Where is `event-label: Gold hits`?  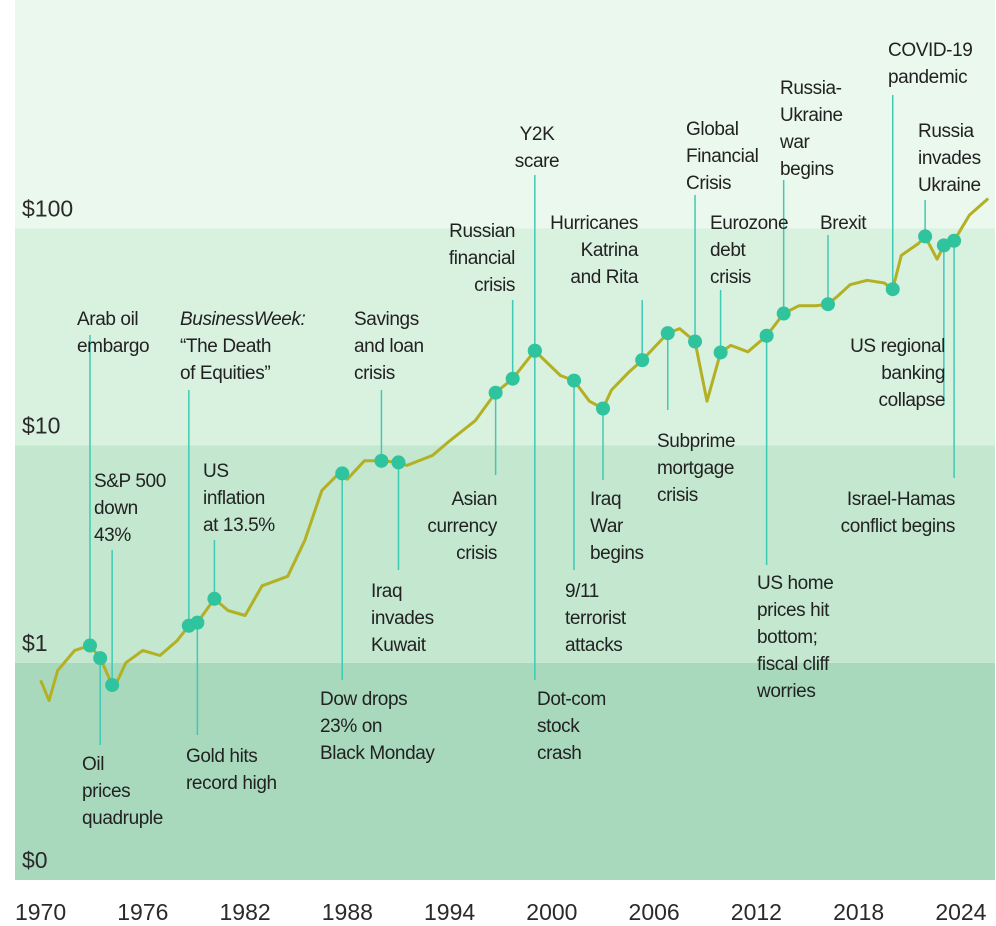
event-label: Gold hits is located at coordinates (221, 756).